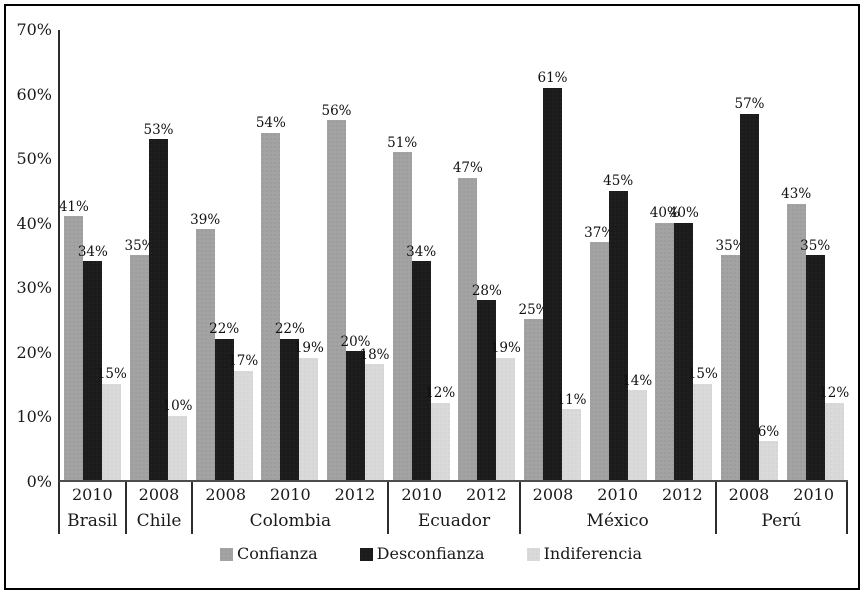 The width and height of the screenshot is (864, 594). I want to click on bar-confianza: 43%, so click(796, 334).